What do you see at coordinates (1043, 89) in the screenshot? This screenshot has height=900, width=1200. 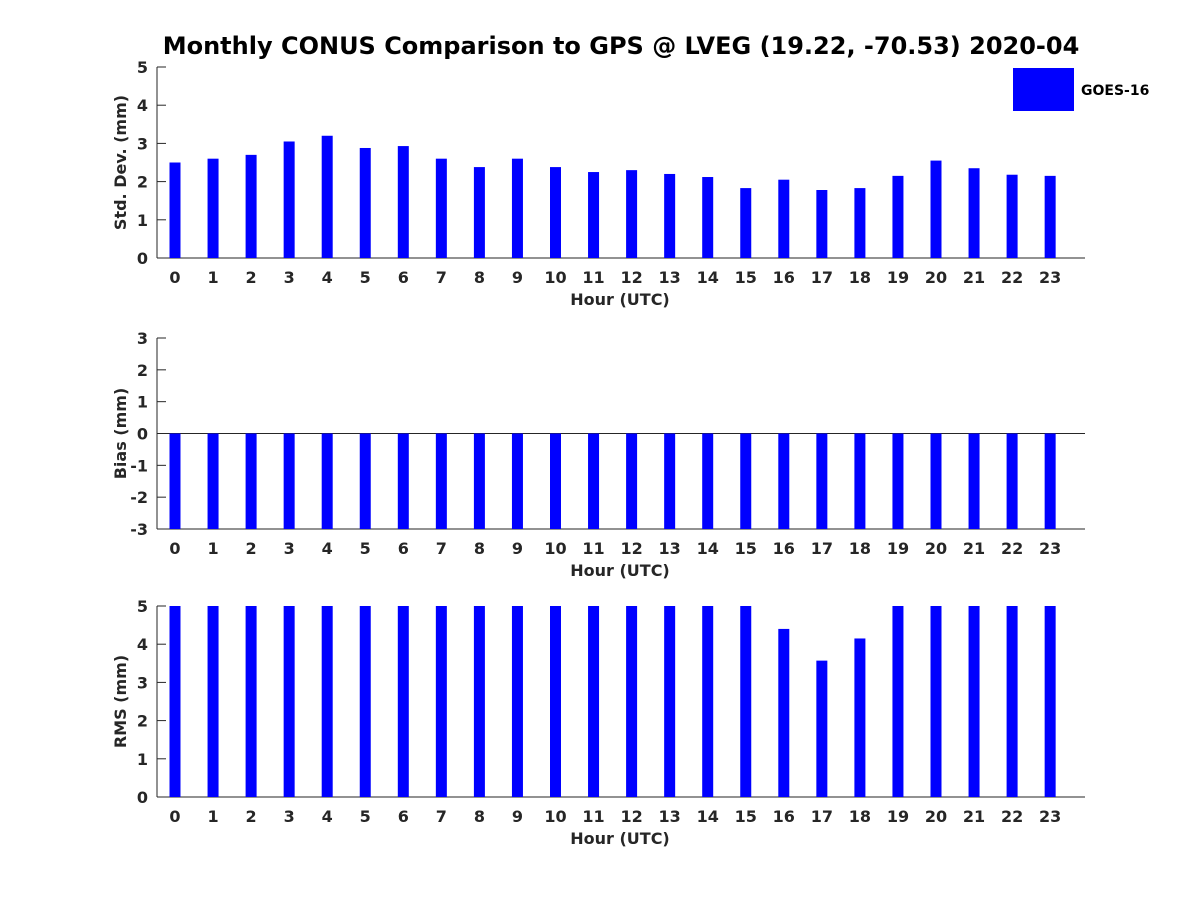 I see `legend-swatch` at bounding box center [1043, 89].